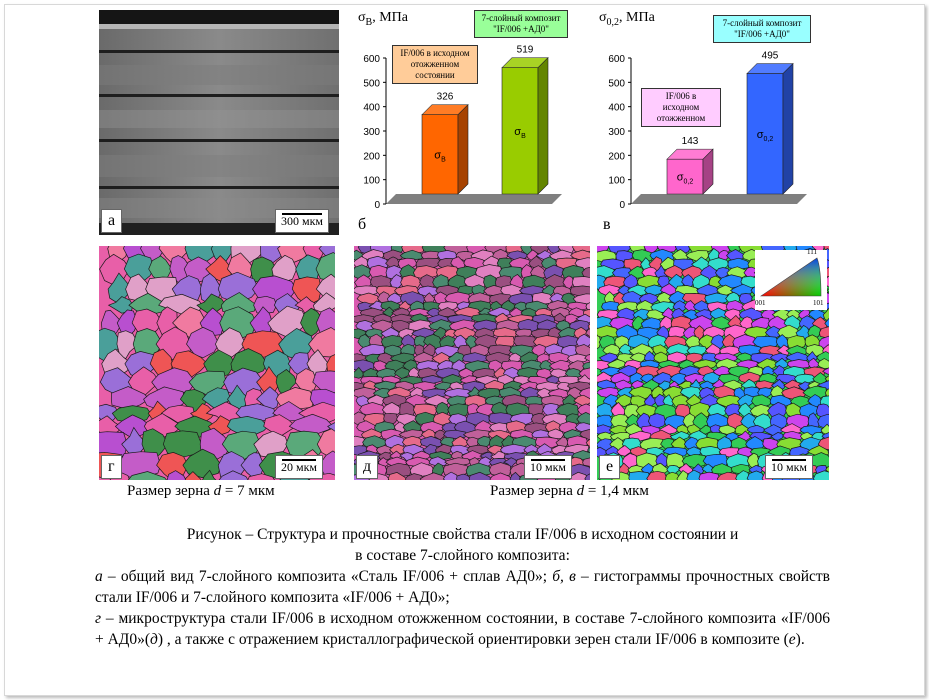  Describe the element at coordinates (462, 128) in the screenshot. I see `chart-b-svg: 0 100 200 300 400 500 600 326 σВ 519 σВ` at that location.